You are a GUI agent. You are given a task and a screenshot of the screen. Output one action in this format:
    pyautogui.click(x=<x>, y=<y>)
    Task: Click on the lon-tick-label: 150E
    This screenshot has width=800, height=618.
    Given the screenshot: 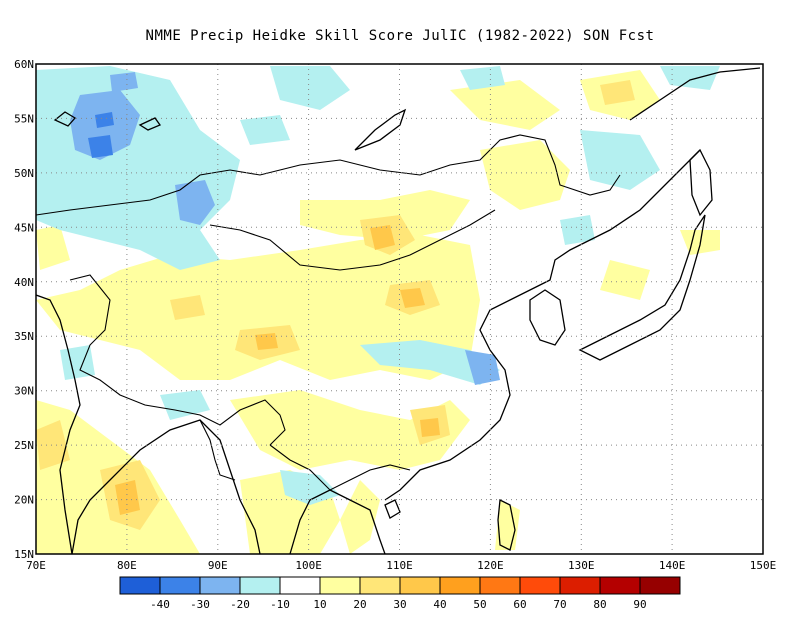 What is the action you would take?
    pyautogui.click(x=763, y=565)
    